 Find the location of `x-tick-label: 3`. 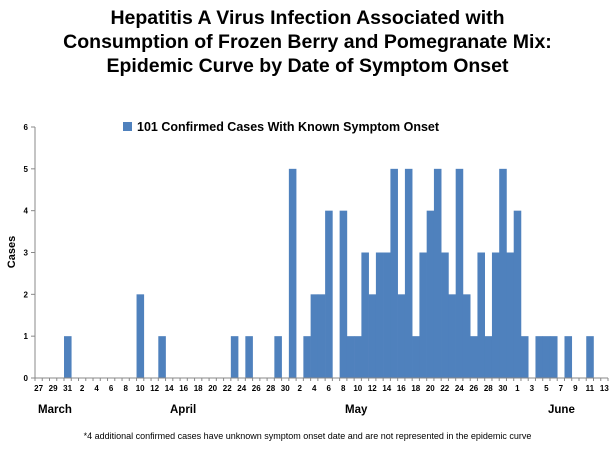

x-tick-label: 3 is located at coordinates (532, 388).